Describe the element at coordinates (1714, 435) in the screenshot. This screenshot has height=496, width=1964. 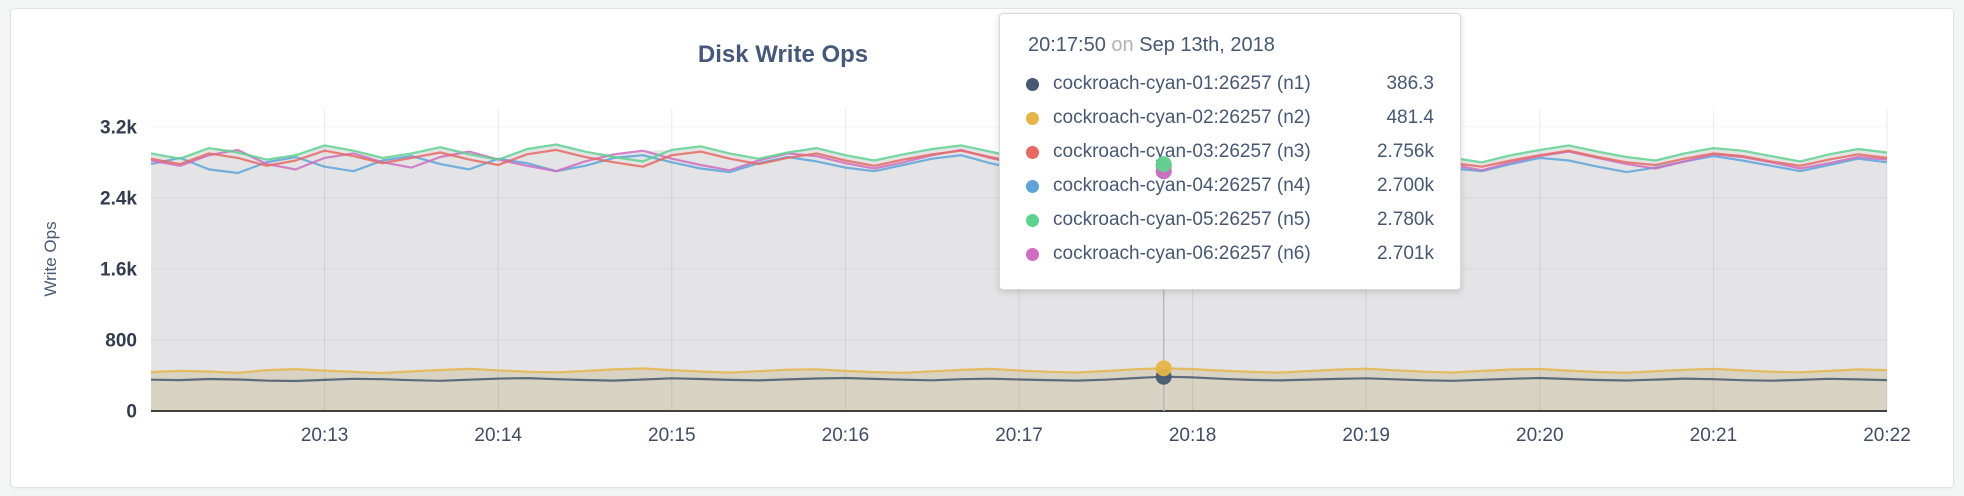
I see `x-tick-label: 20:21` at that location.